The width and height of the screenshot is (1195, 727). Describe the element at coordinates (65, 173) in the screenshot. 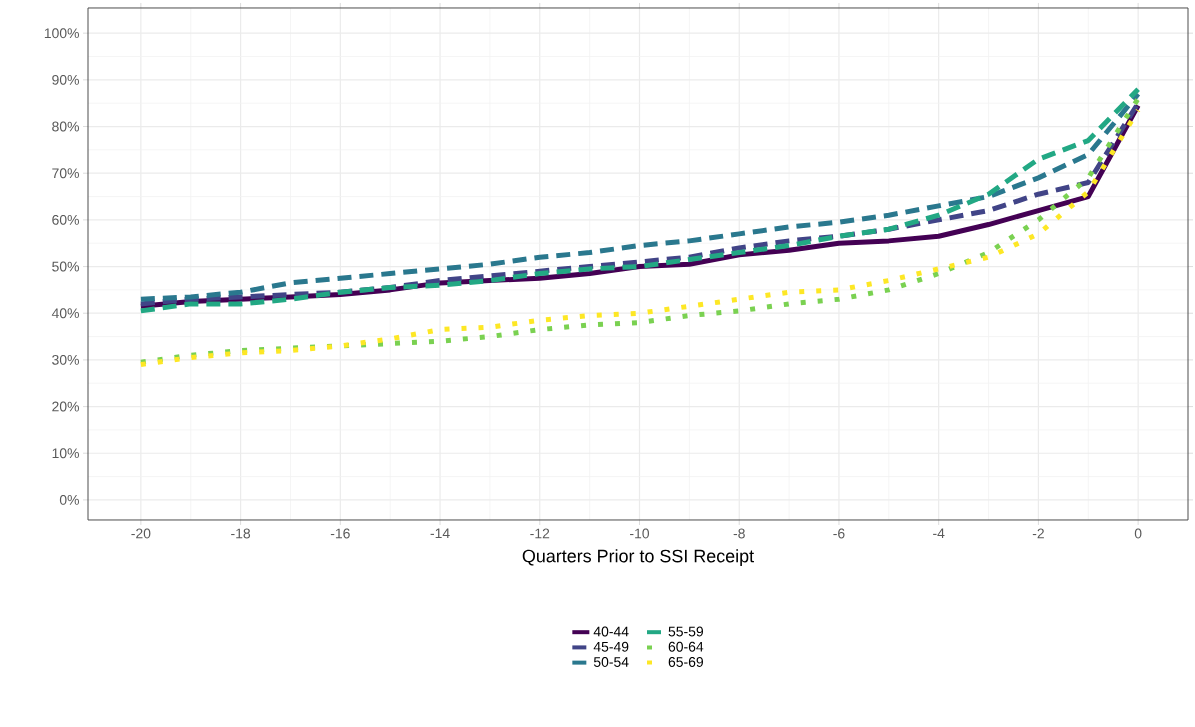

I see `y-tick-label: 70%` at that location.